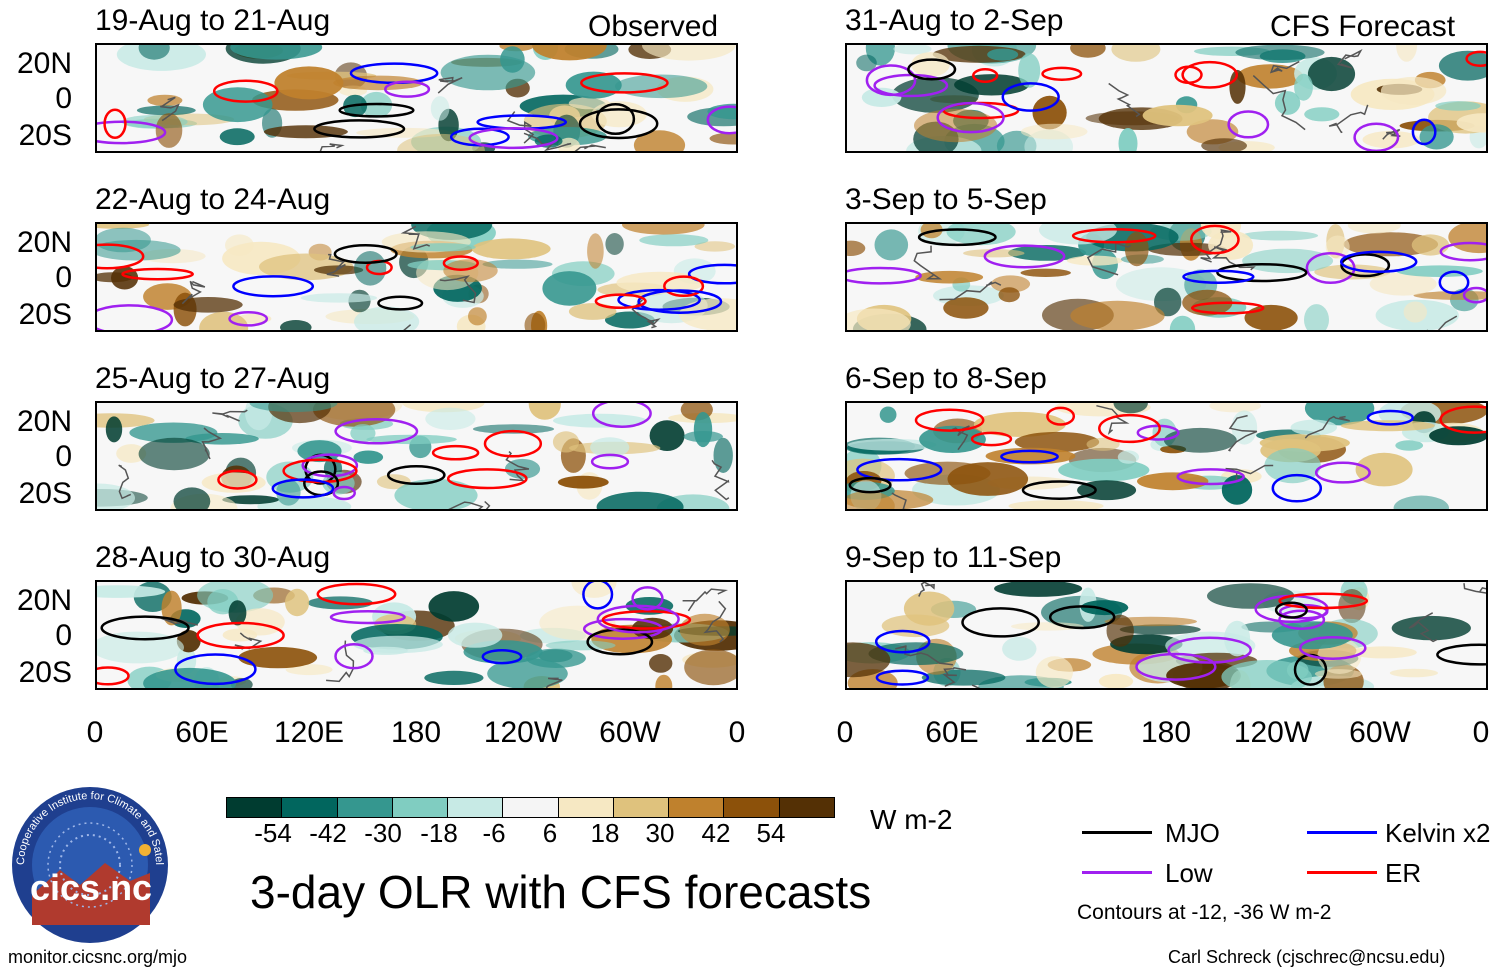 The width and height of the screenshot is (1501, 972). What do you see at coordinates (213, 199) in the screenshot?
I see `panel-title: 22-Aug to 24-Aug` at bounding box center [213, 199].